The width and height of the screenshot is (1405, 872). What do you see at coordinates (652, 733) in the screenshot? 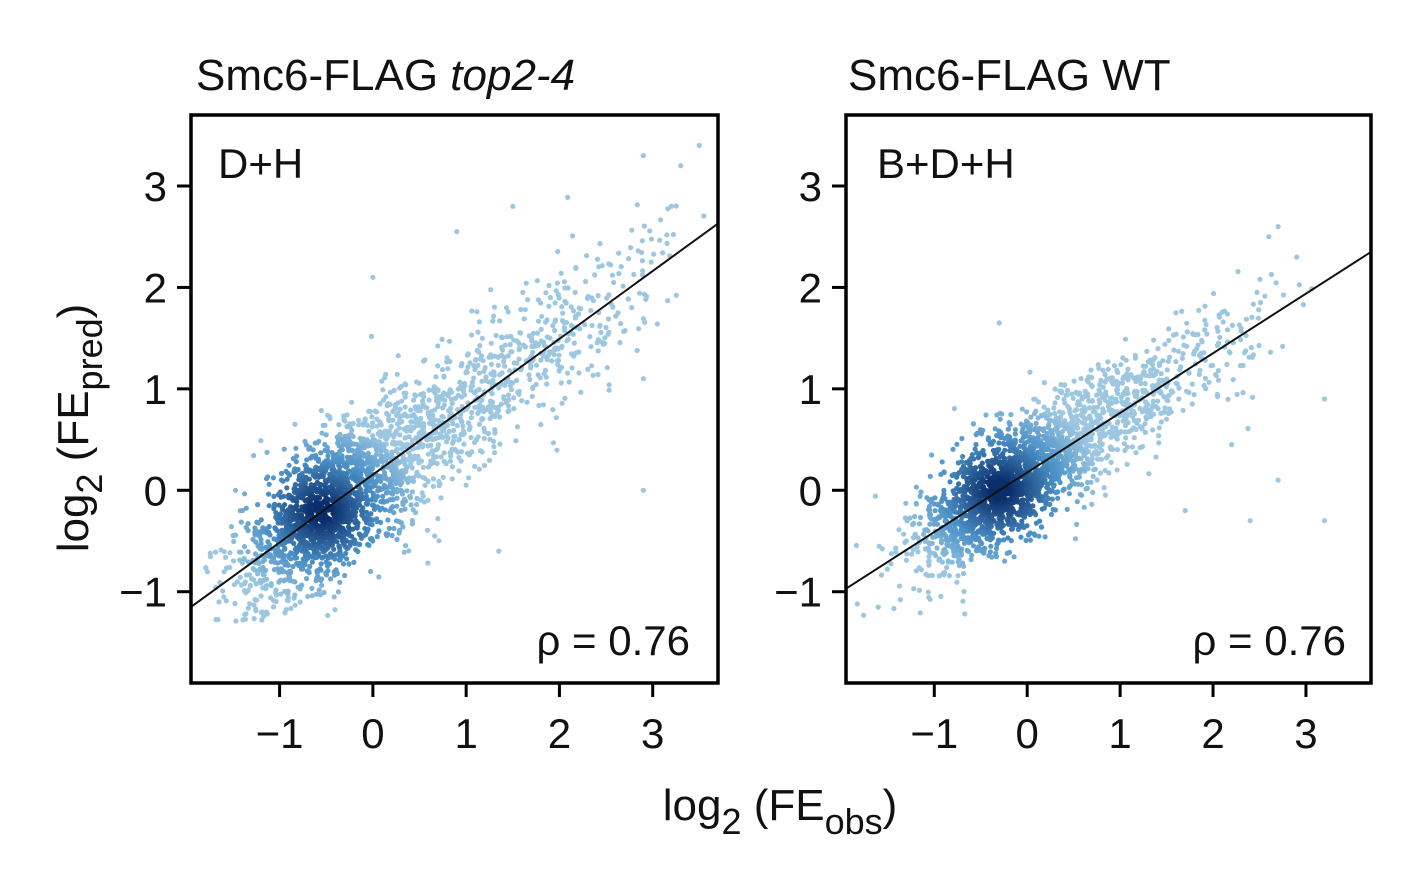
I see `x-tick-label: 3` at bounding box center [652, 733].